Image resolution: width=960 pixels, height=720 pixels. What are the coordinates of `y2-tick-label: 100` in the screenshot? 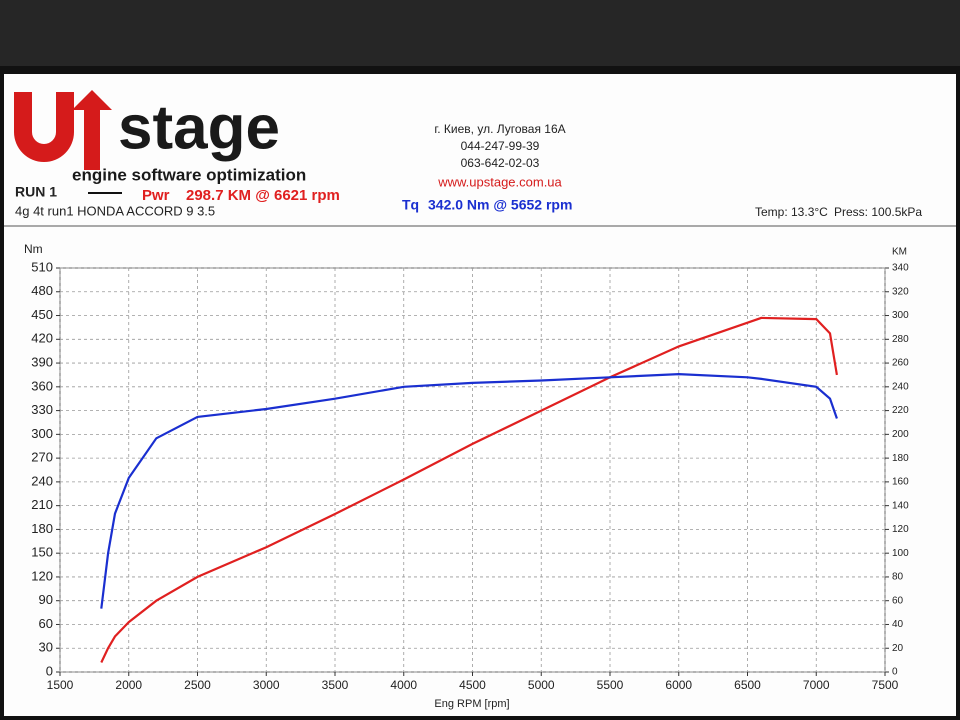 It's located at (900, 553).